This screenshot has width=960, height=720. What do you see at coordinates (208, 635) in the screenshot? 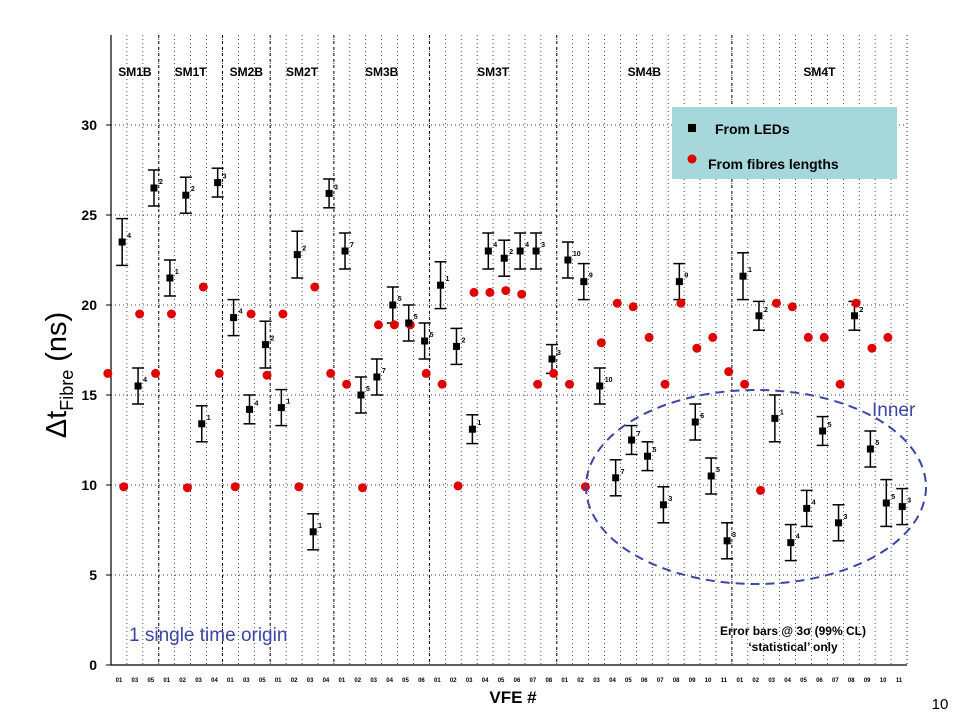
I see `origin-note: 1 single time origin` at bounding box center [208, 635].